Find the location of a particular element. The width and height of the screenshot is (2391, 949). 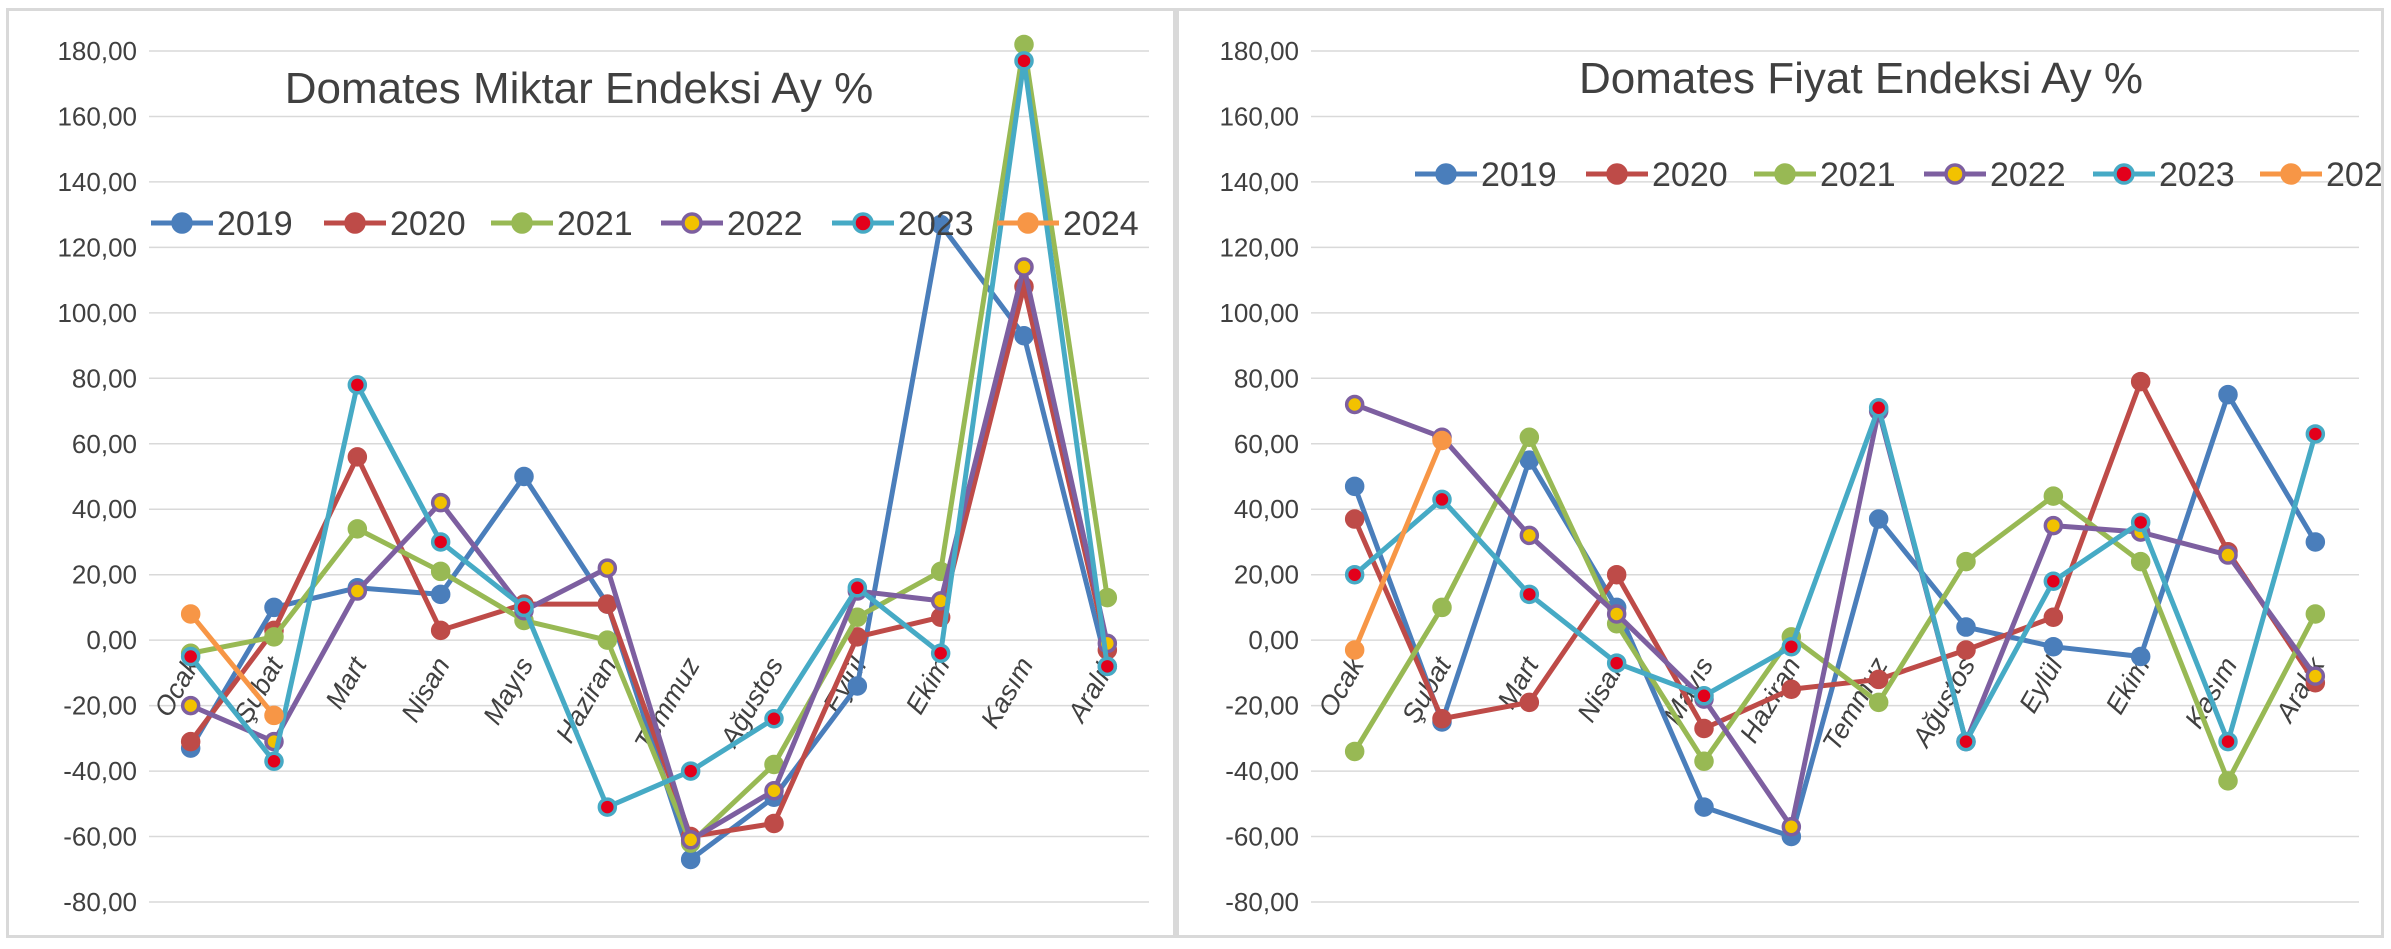

legend-label: 2020 is located at coordinates (1690, 175).